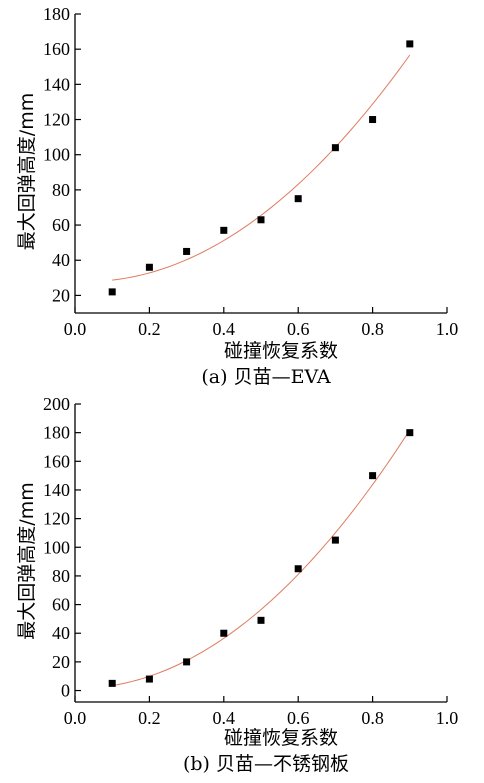 This screenshot has height=783, width=484. Describe the element at coordinates (56, 404) in the screenshot. I see `y-tick-label: 200` at that location.